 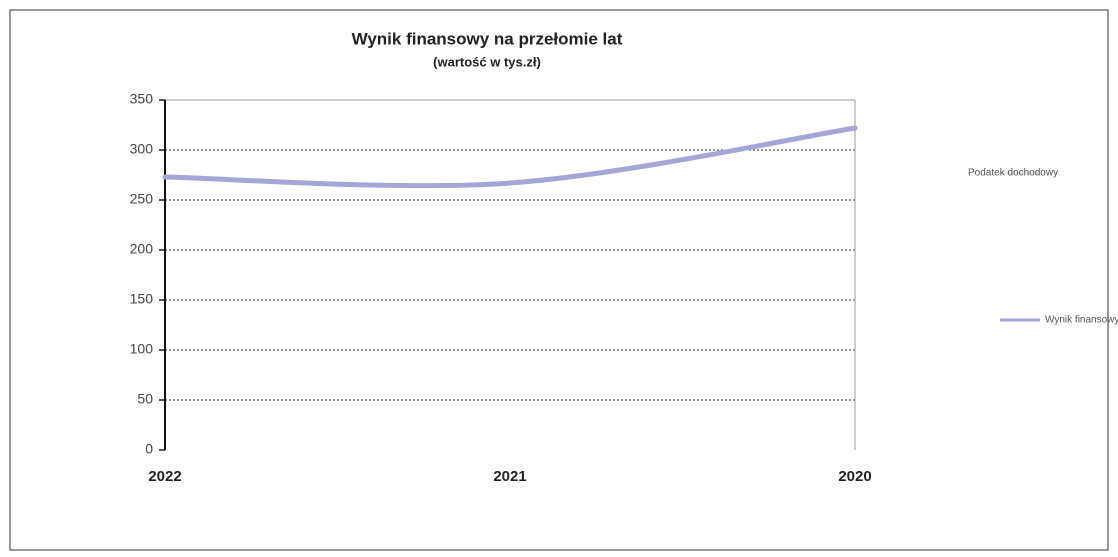 What do you see at coordinates (487, 38) in the screenshot?
I see `chart-title: Wynik finansowy na przełomie lat` at bounding box center [487, 38].